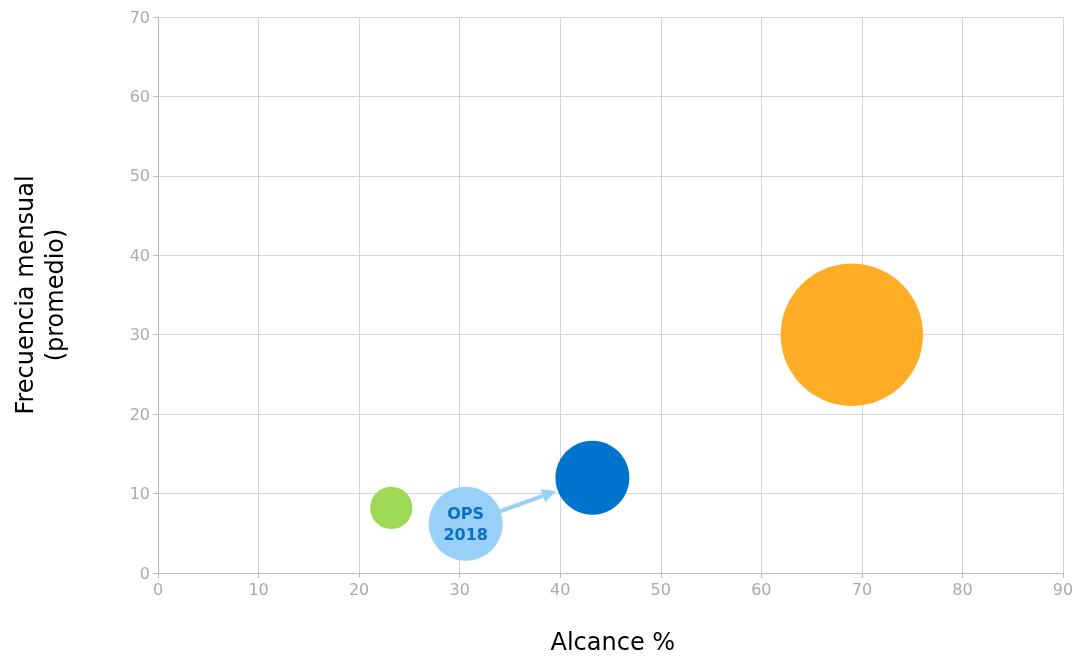 The image size is (1078, 659). Describe the element at coordinates (258, 589) in the screenshot. I see `x-tick-label: 10` at that location.